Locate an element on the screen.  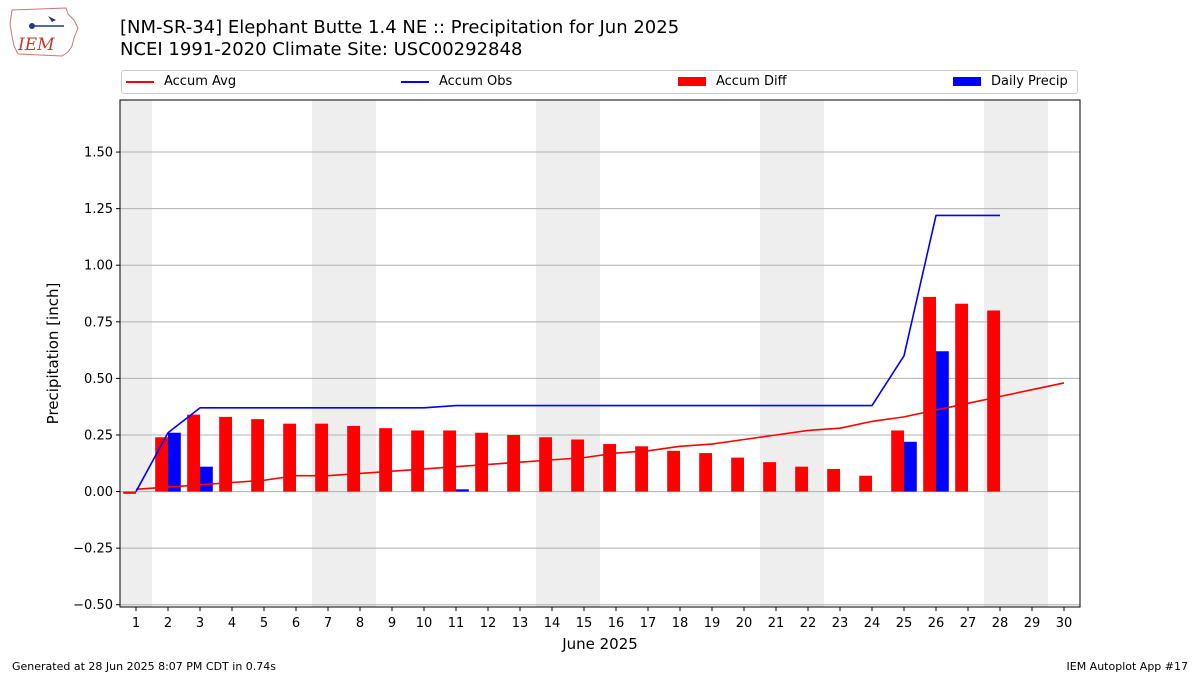
x-tick-label: 12 is located at coordinates (488, 623).